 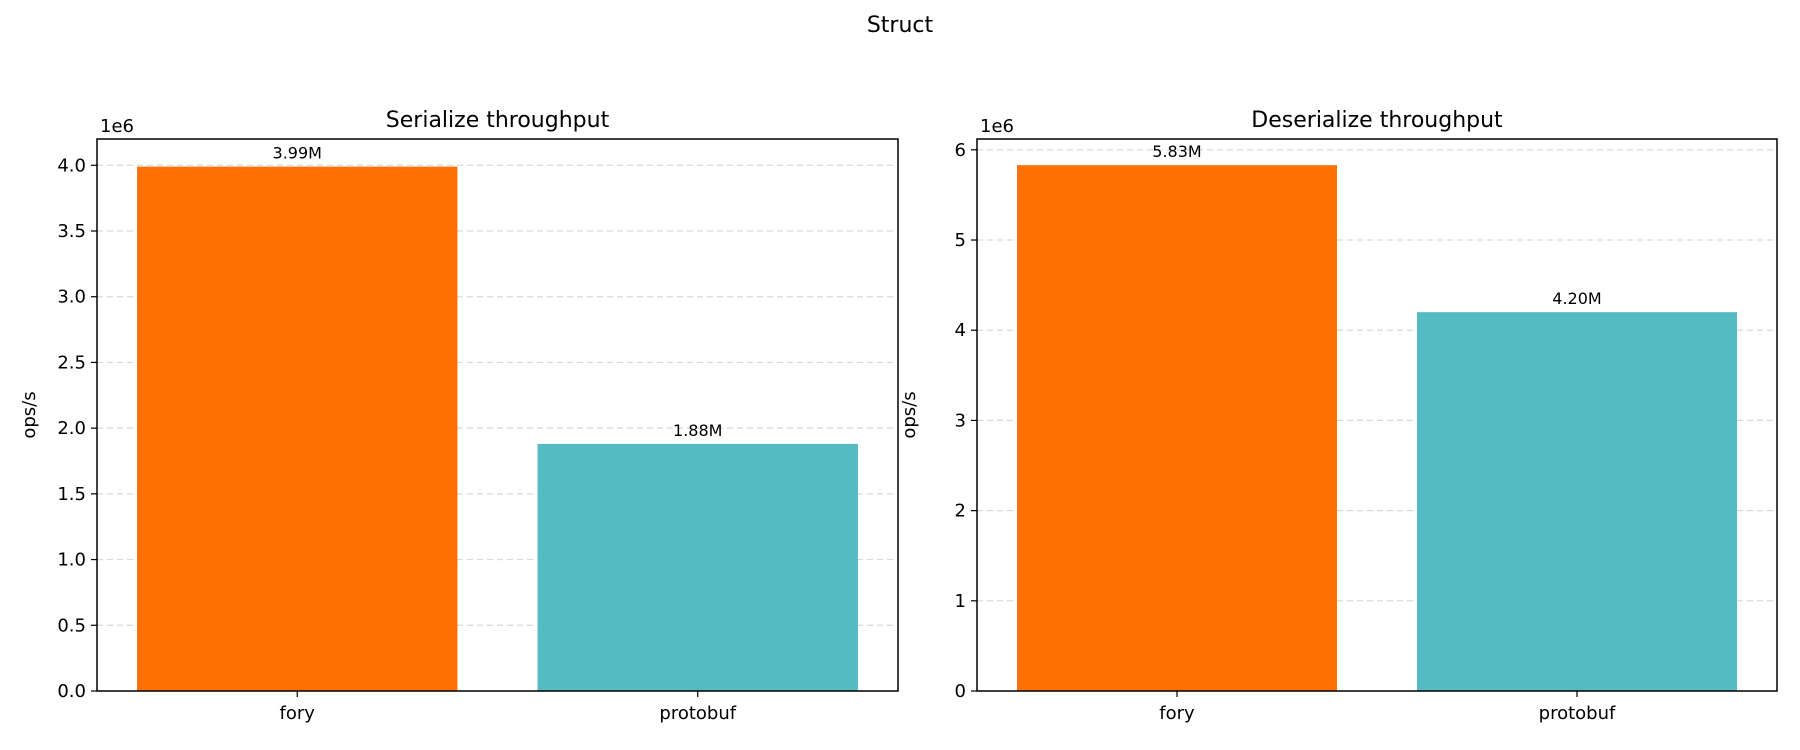 I want to click on y-tick-label: 4, so click(x=960, y=330).